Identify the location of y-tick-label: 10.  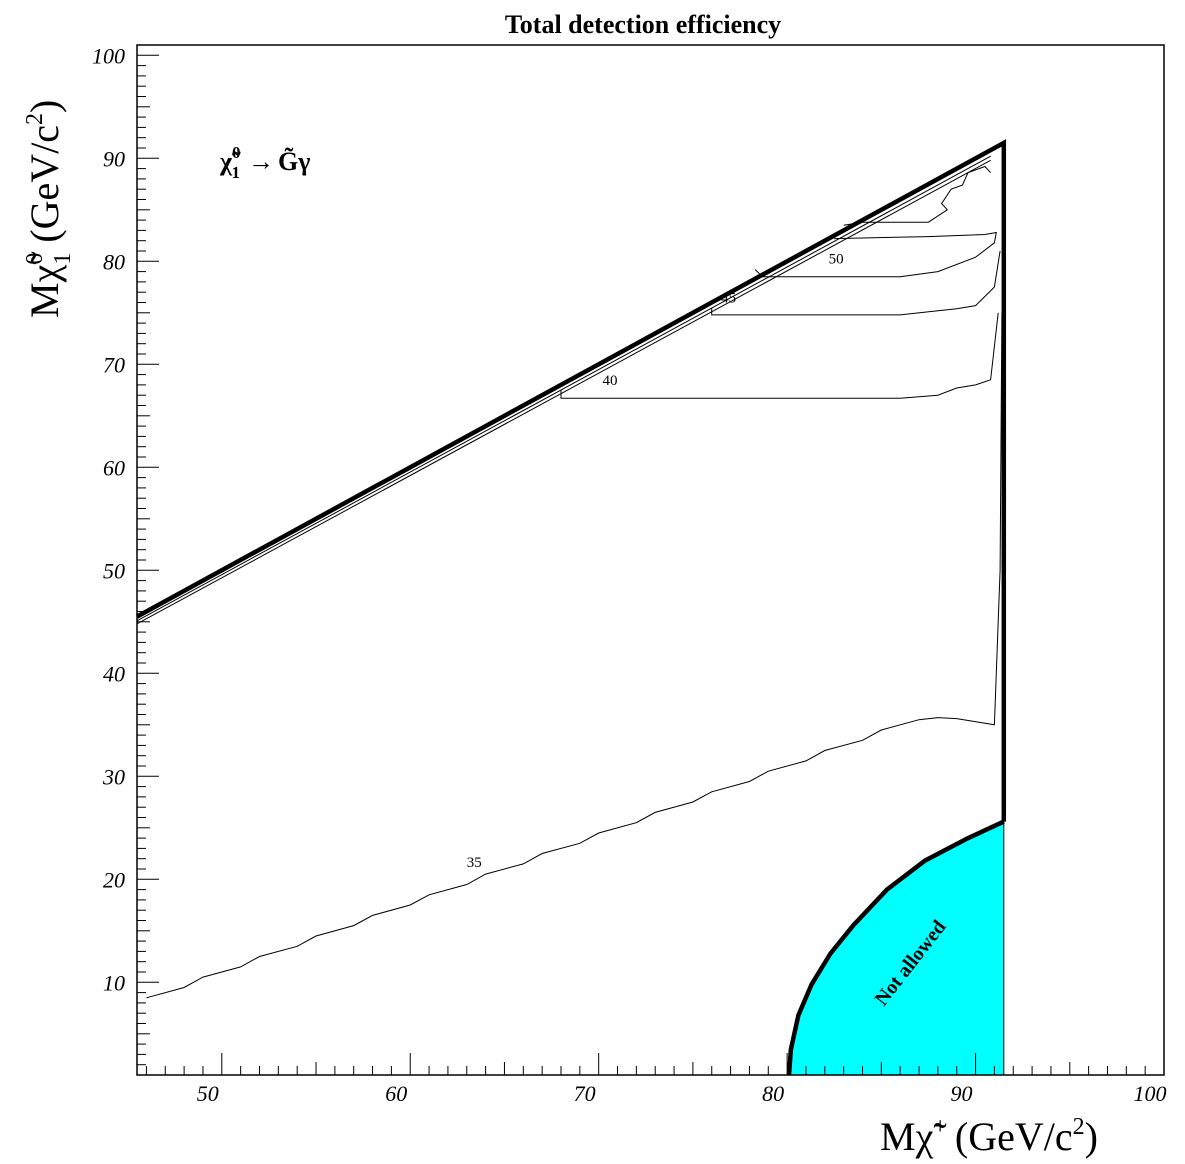
(114, 982).